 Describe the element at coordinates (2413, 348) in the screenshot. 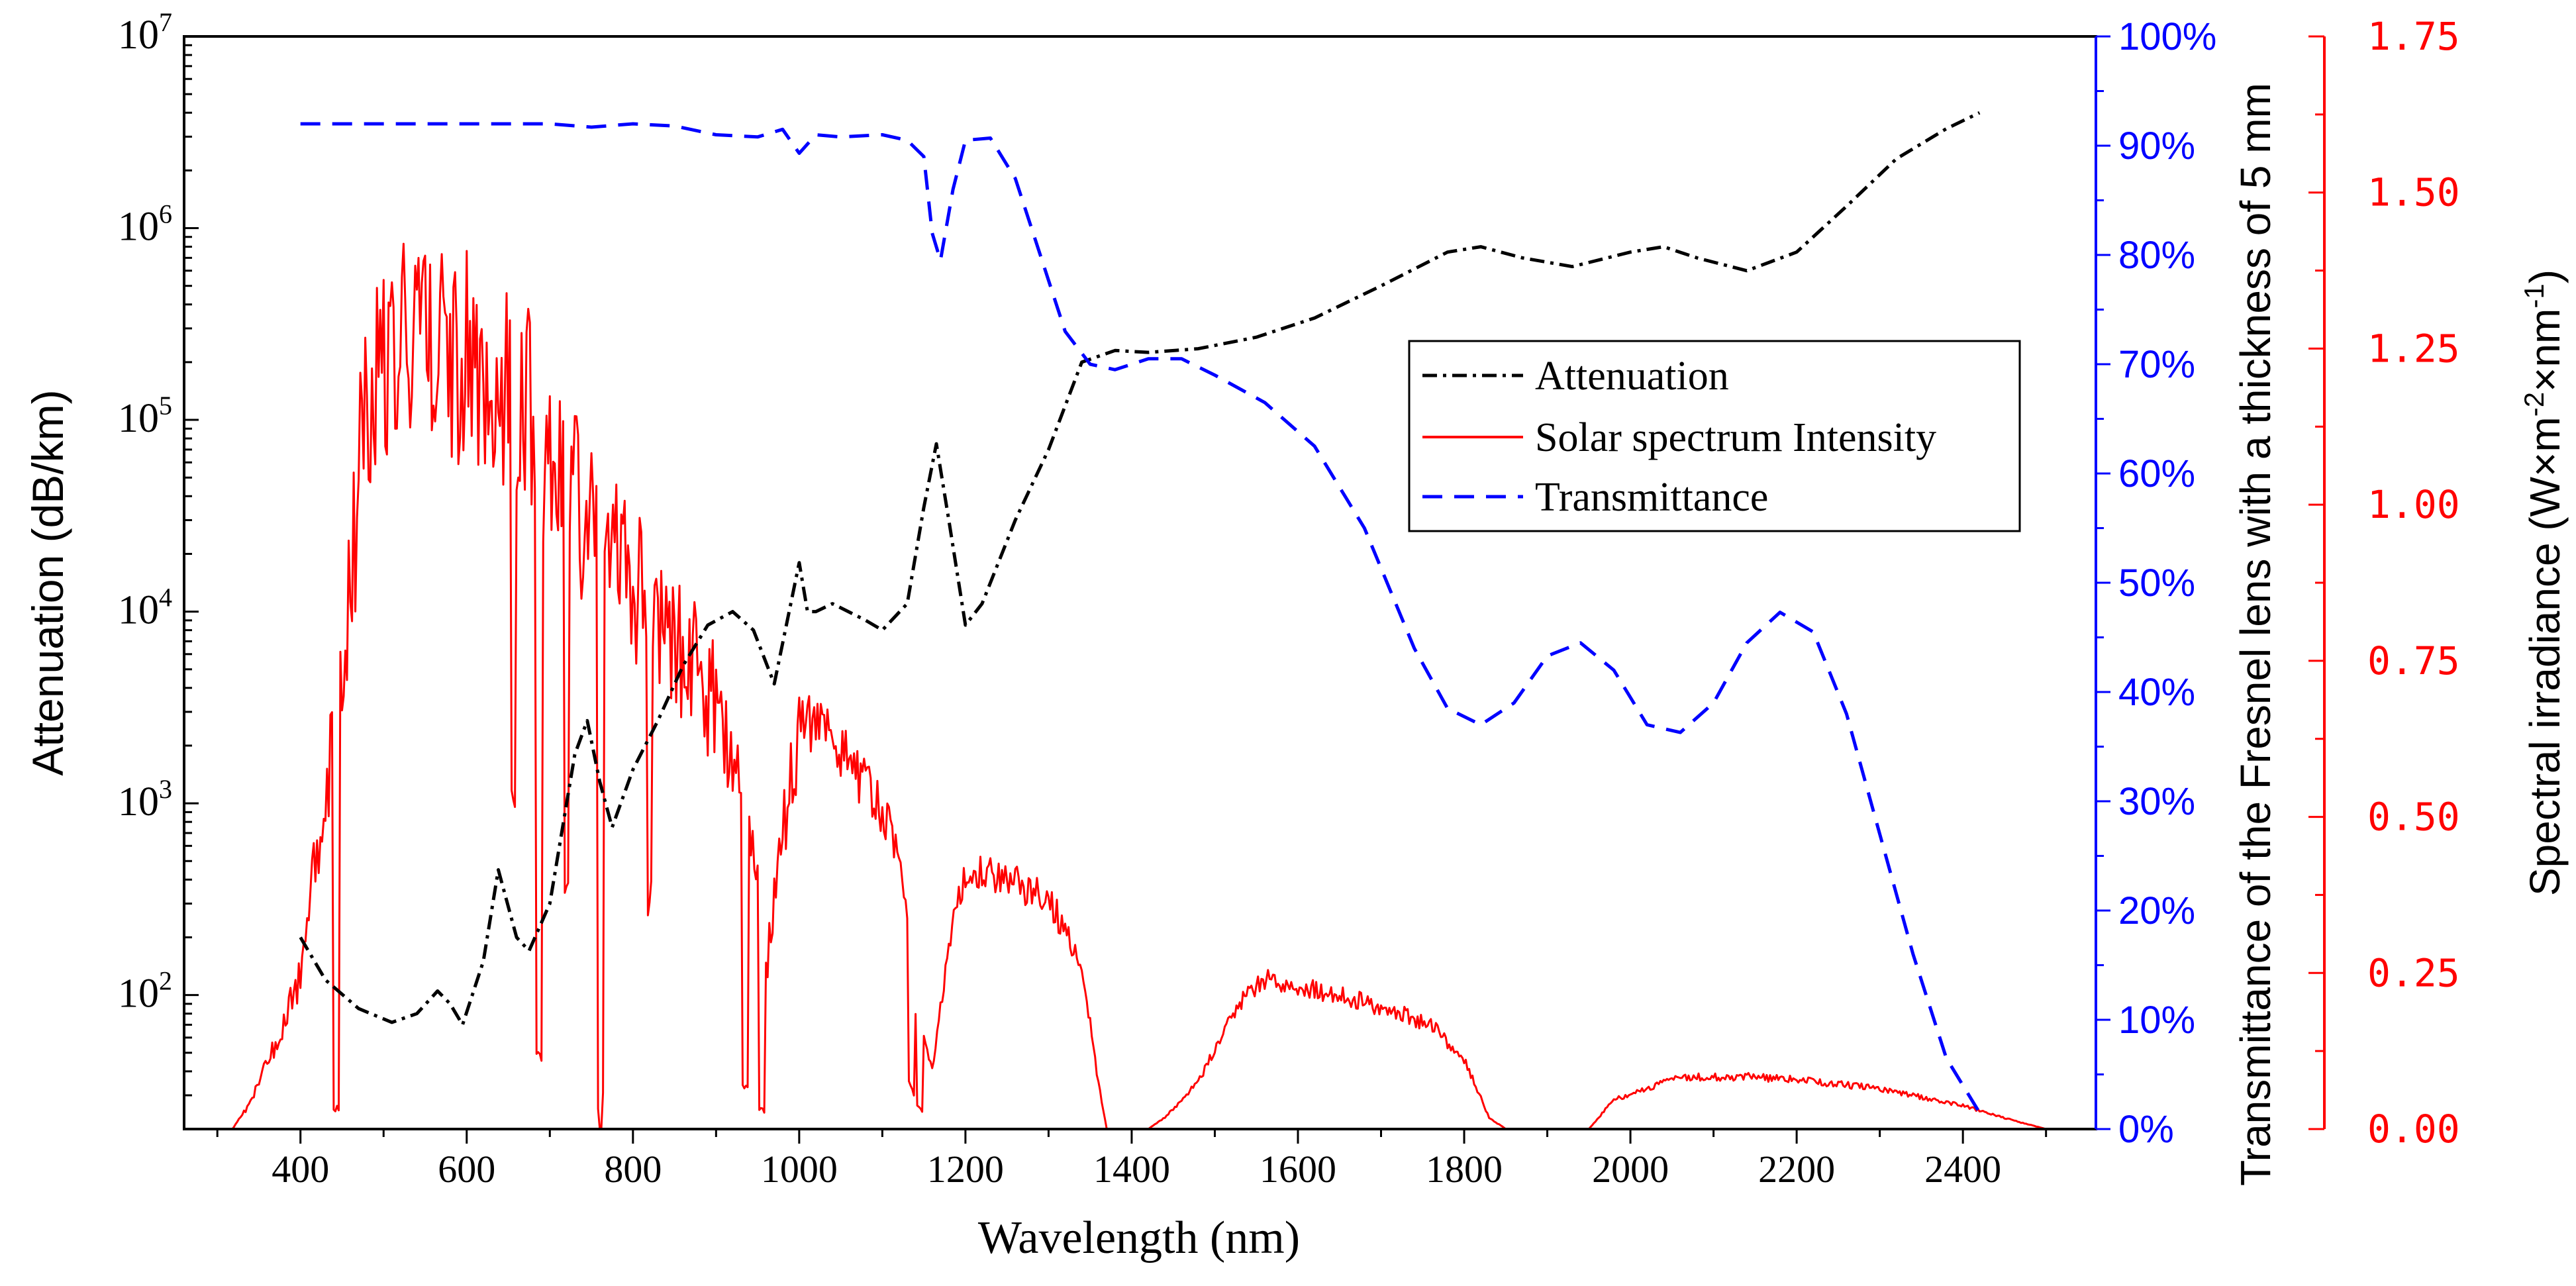

I see `irradiance-tick-label: 1.25` at that location.